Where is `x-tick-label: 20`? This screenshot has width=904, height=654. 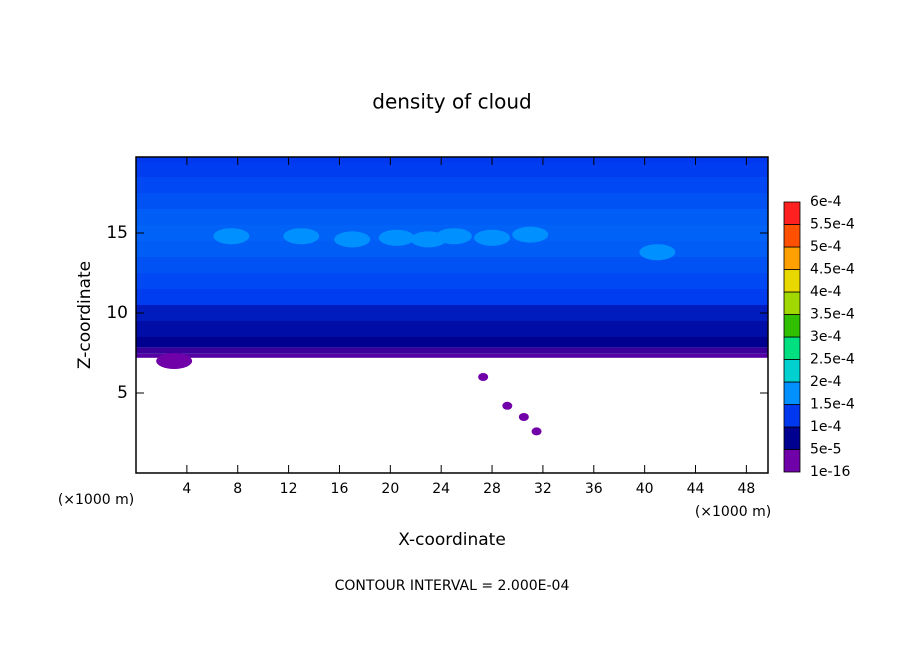 x-tick-label: 20 is located at coordinates (390, 489).